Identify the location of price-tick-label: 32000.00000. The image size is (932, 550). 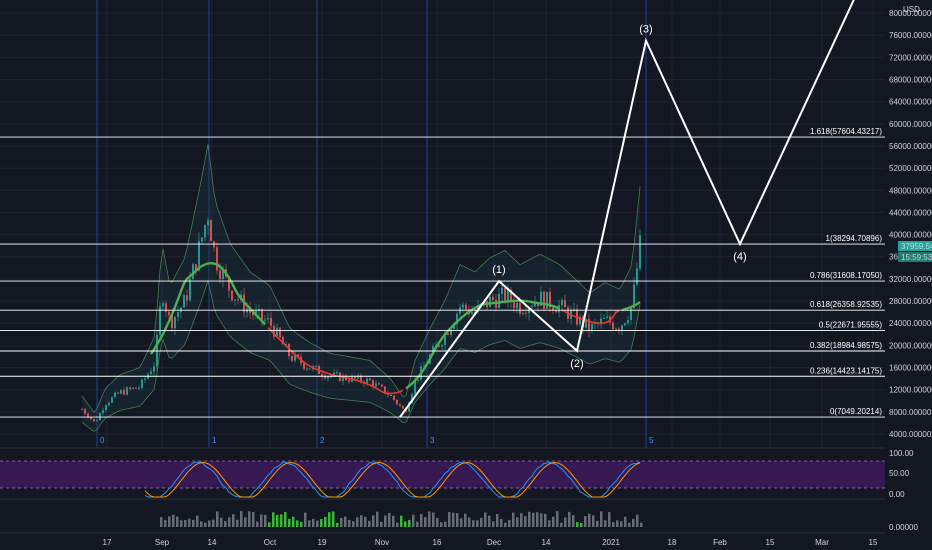
(910, 279).